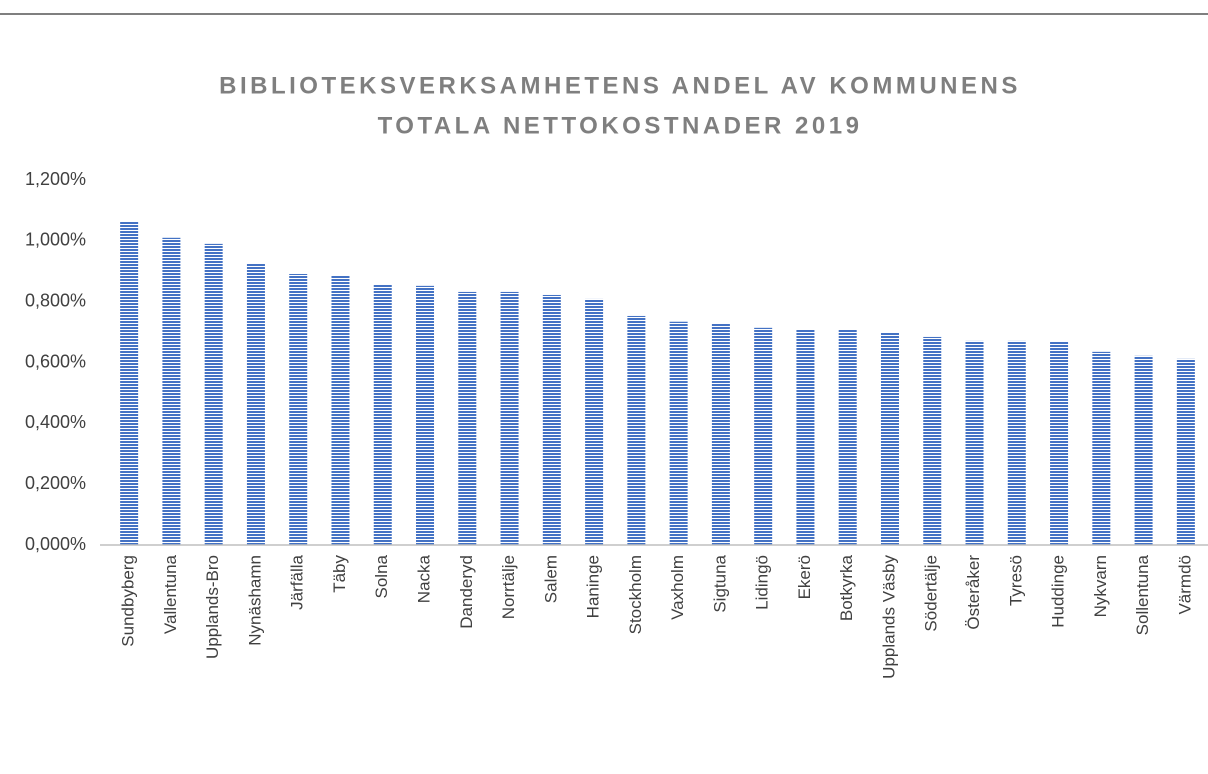  I want to click on chart-title: TOTALA NETTOKOSTNADER 2019, so click(620, 125).